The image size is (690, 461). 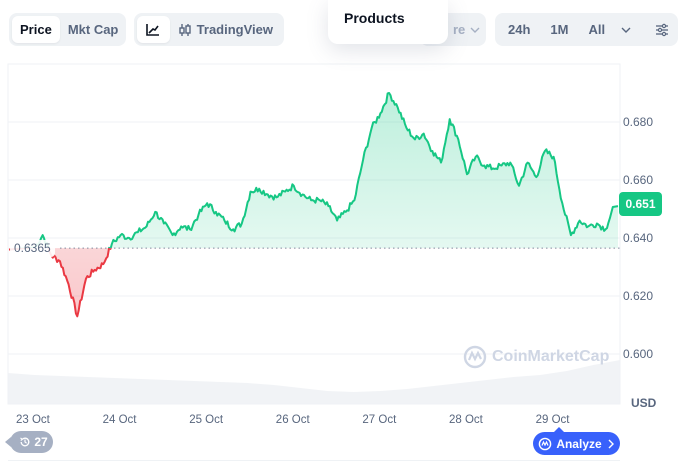 I want to click on y-axis-tick-label: 0.640, so click(x=638, y=238).